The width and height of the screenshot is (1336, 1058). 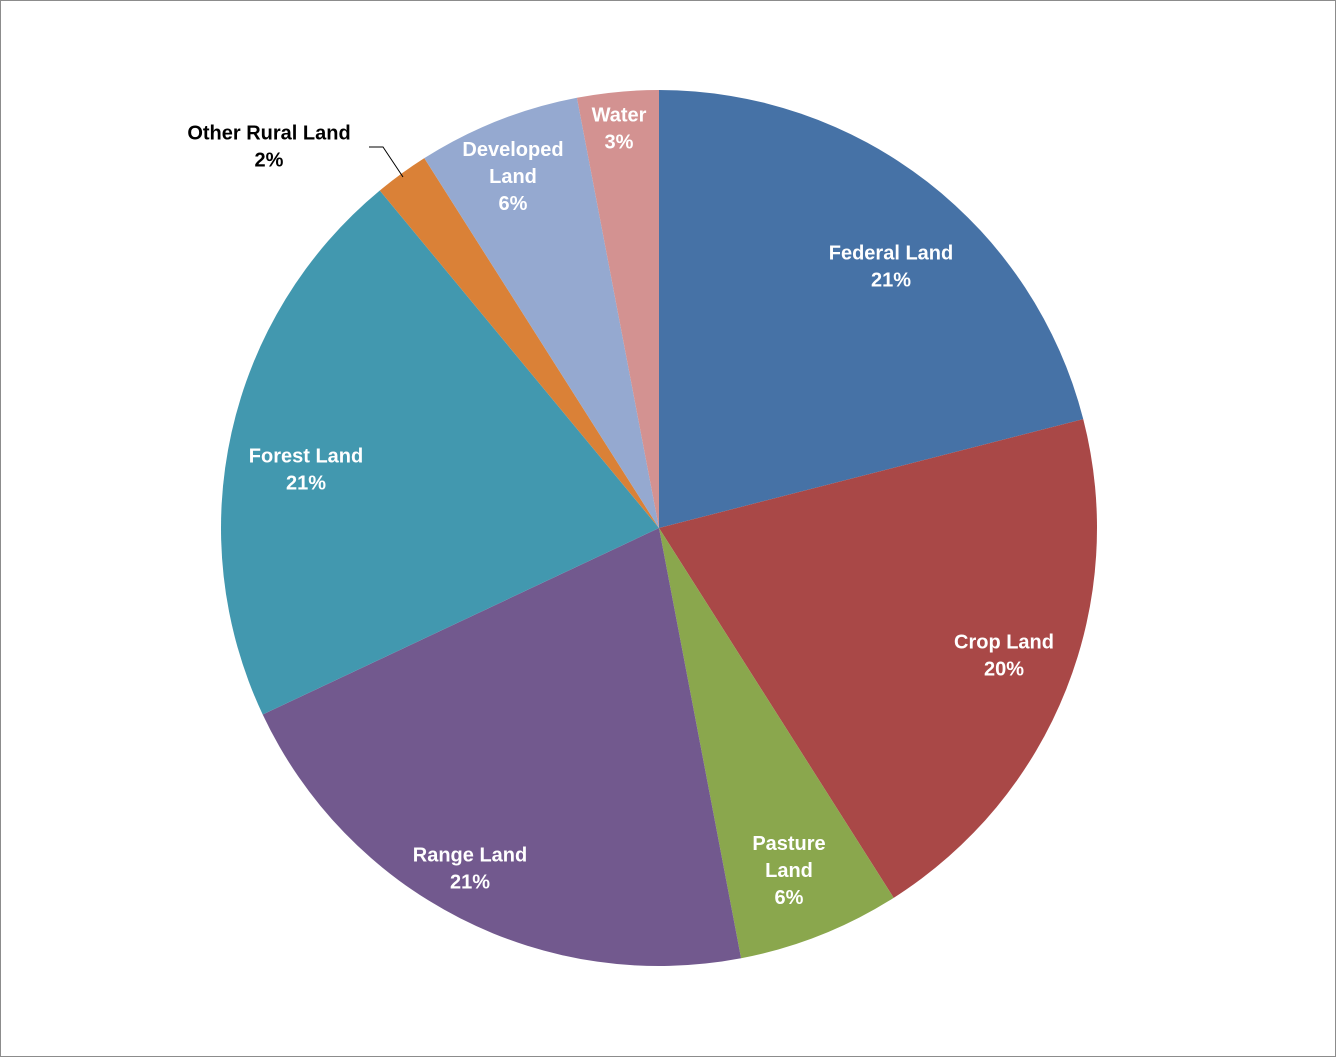 I want to click on pie-slice-other-rural-land, so click(x=519, y=343).